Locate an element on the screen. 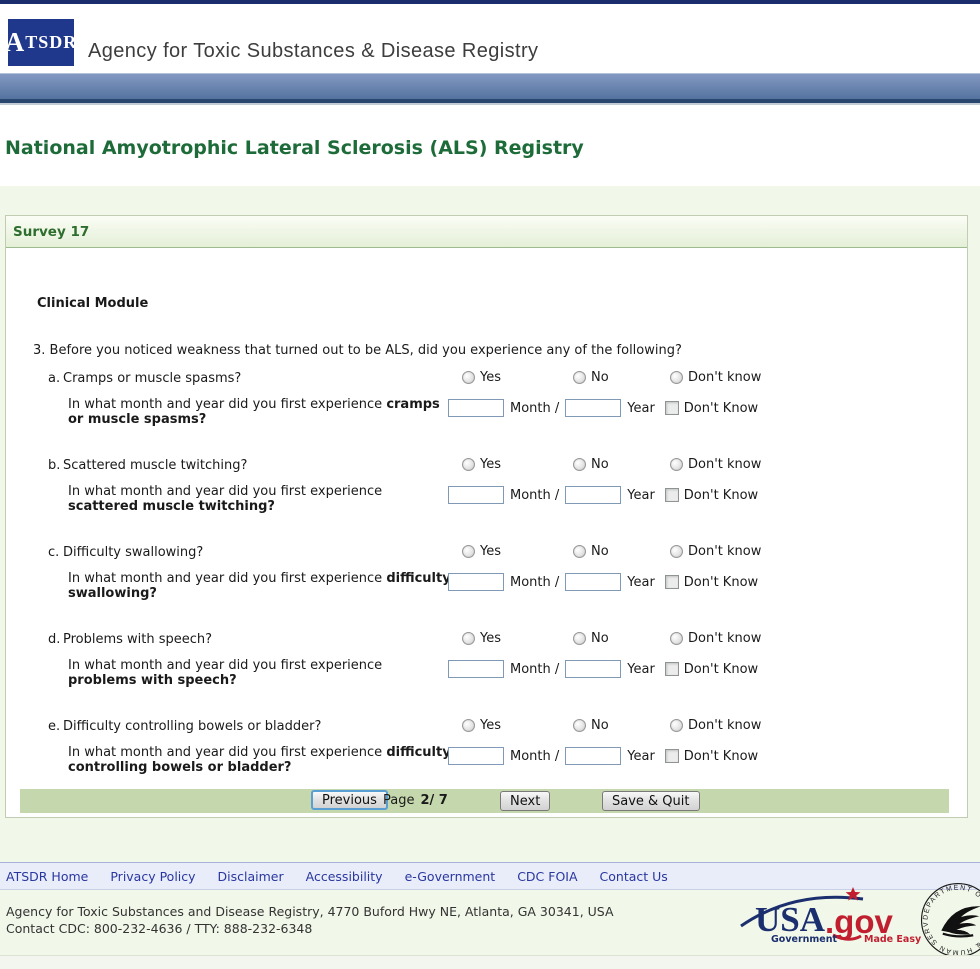  item-label: Cramps or muscle spasms? is located at coordinates (152, 378).